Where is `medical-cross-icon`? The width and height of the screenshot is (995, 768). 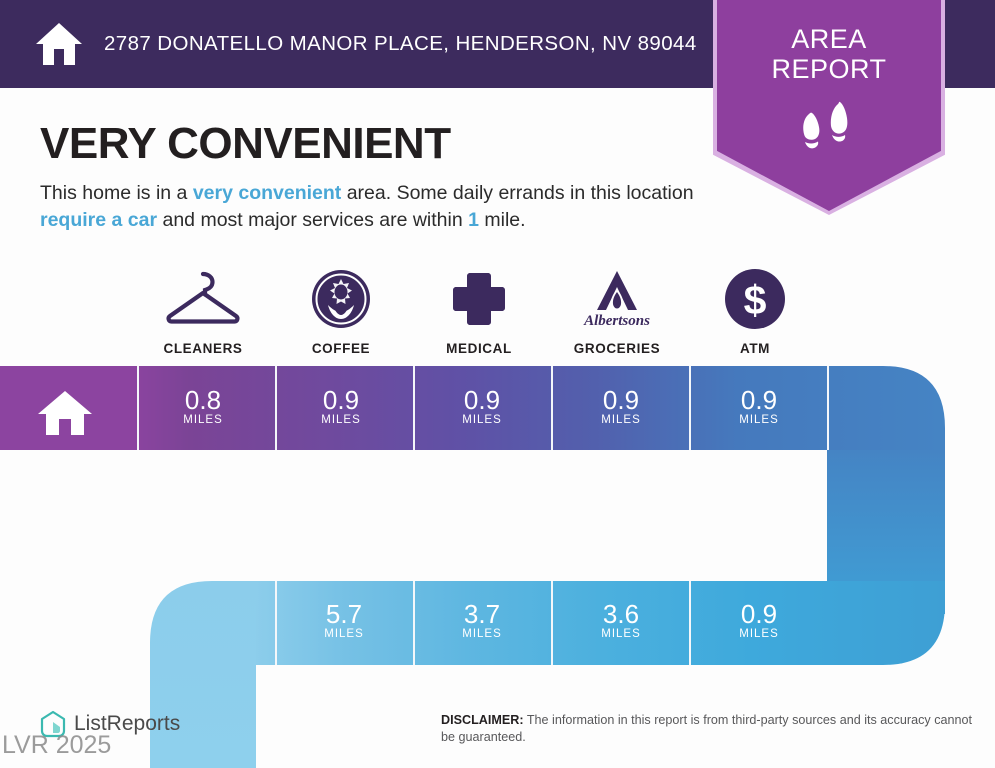
medical-cross-icon is located at coordinates (479, 299).